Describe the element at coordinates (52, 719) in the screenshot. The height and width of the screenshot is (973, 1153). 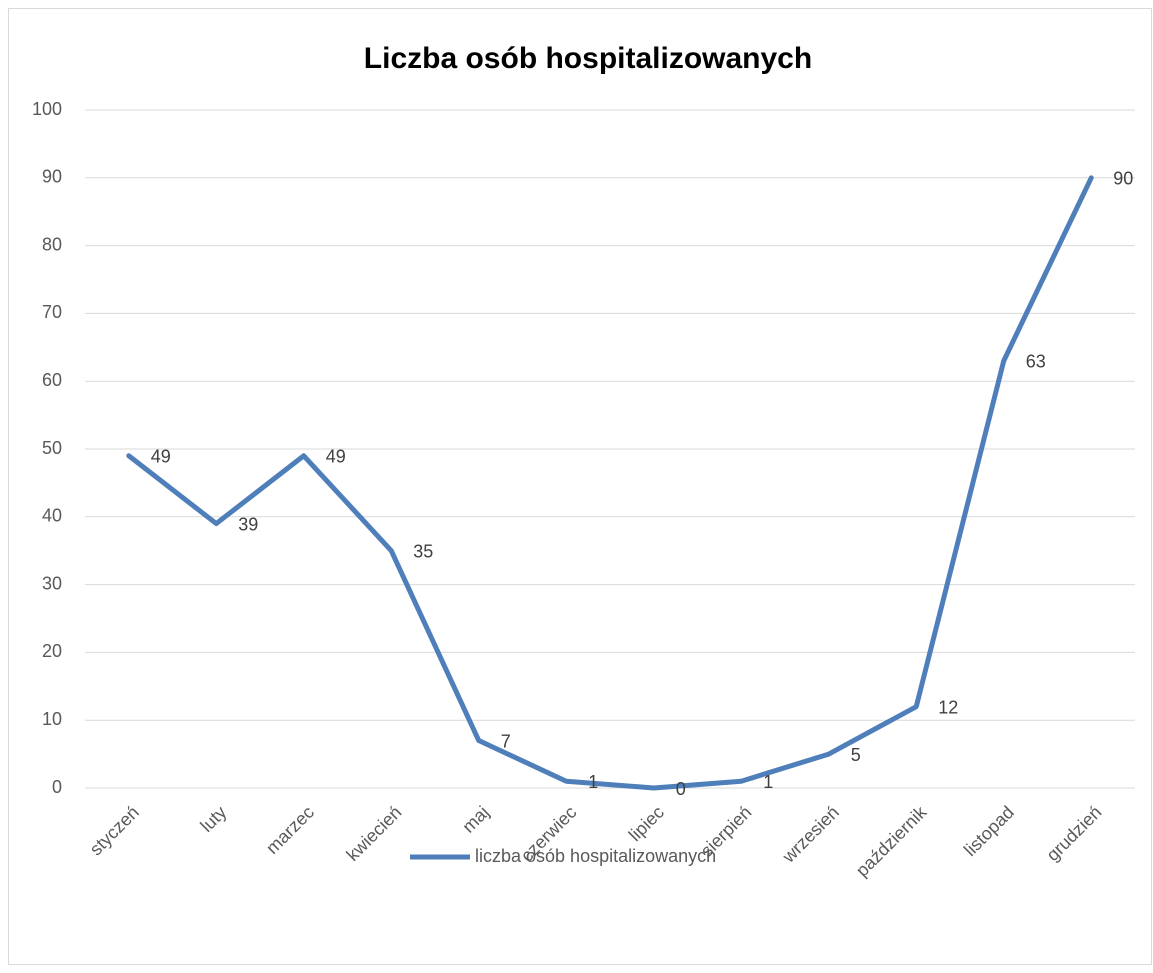
I see `y-tick-label: 10` at that location.